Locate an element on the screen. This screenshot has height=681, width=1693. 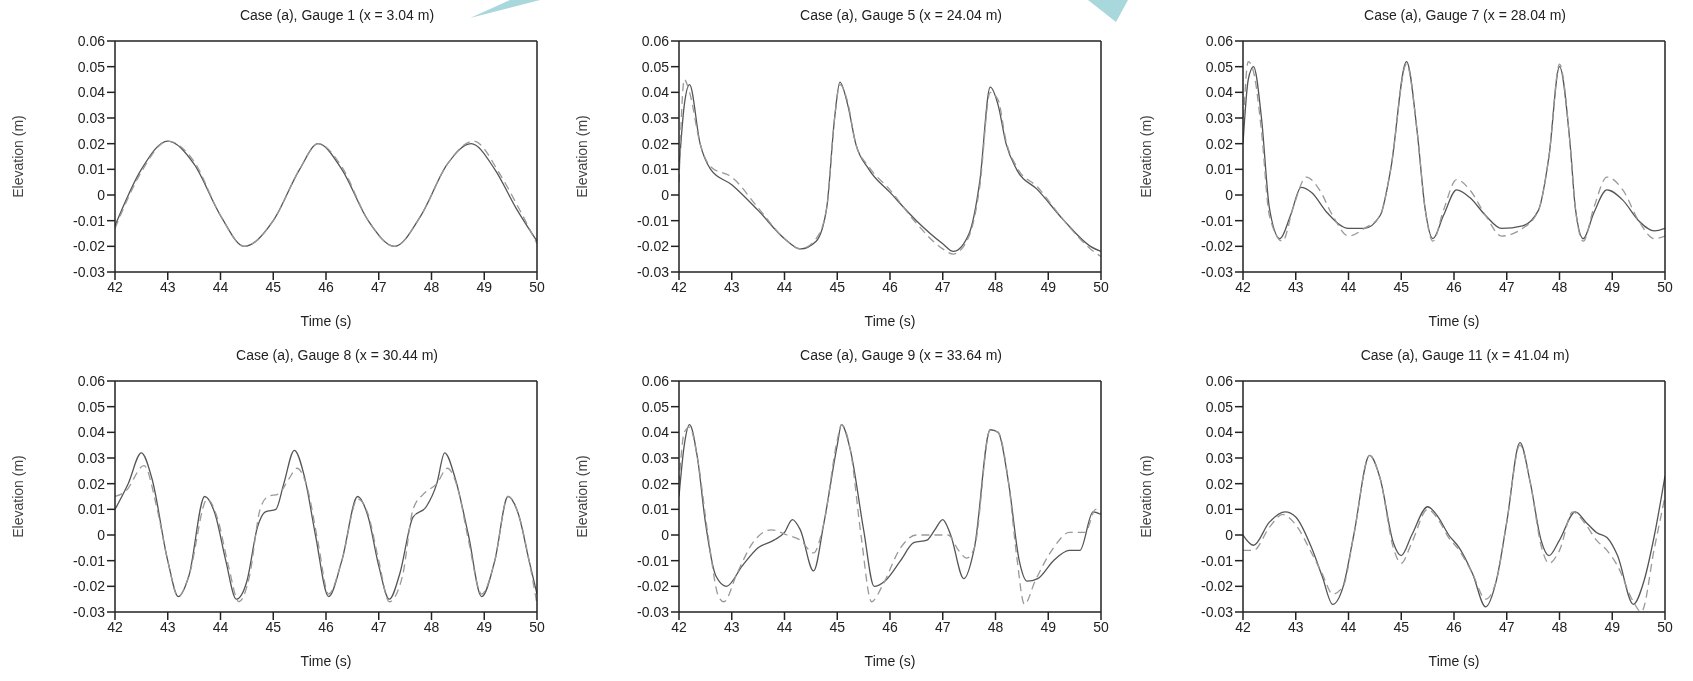
chart-title: Case (a), Gauge 8 (x = 30.44 m) is located at coordinates (337, 355).